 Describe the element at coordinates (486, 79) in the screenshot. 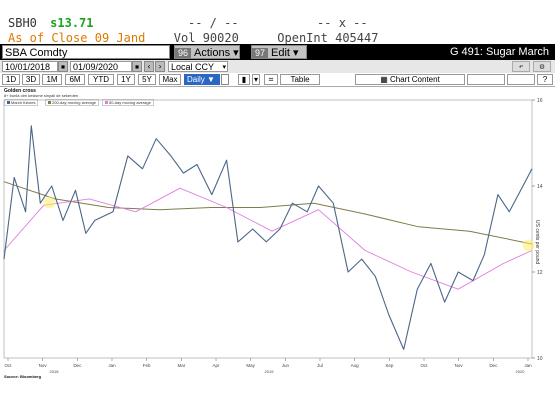

I see `more-options-button` at that location.